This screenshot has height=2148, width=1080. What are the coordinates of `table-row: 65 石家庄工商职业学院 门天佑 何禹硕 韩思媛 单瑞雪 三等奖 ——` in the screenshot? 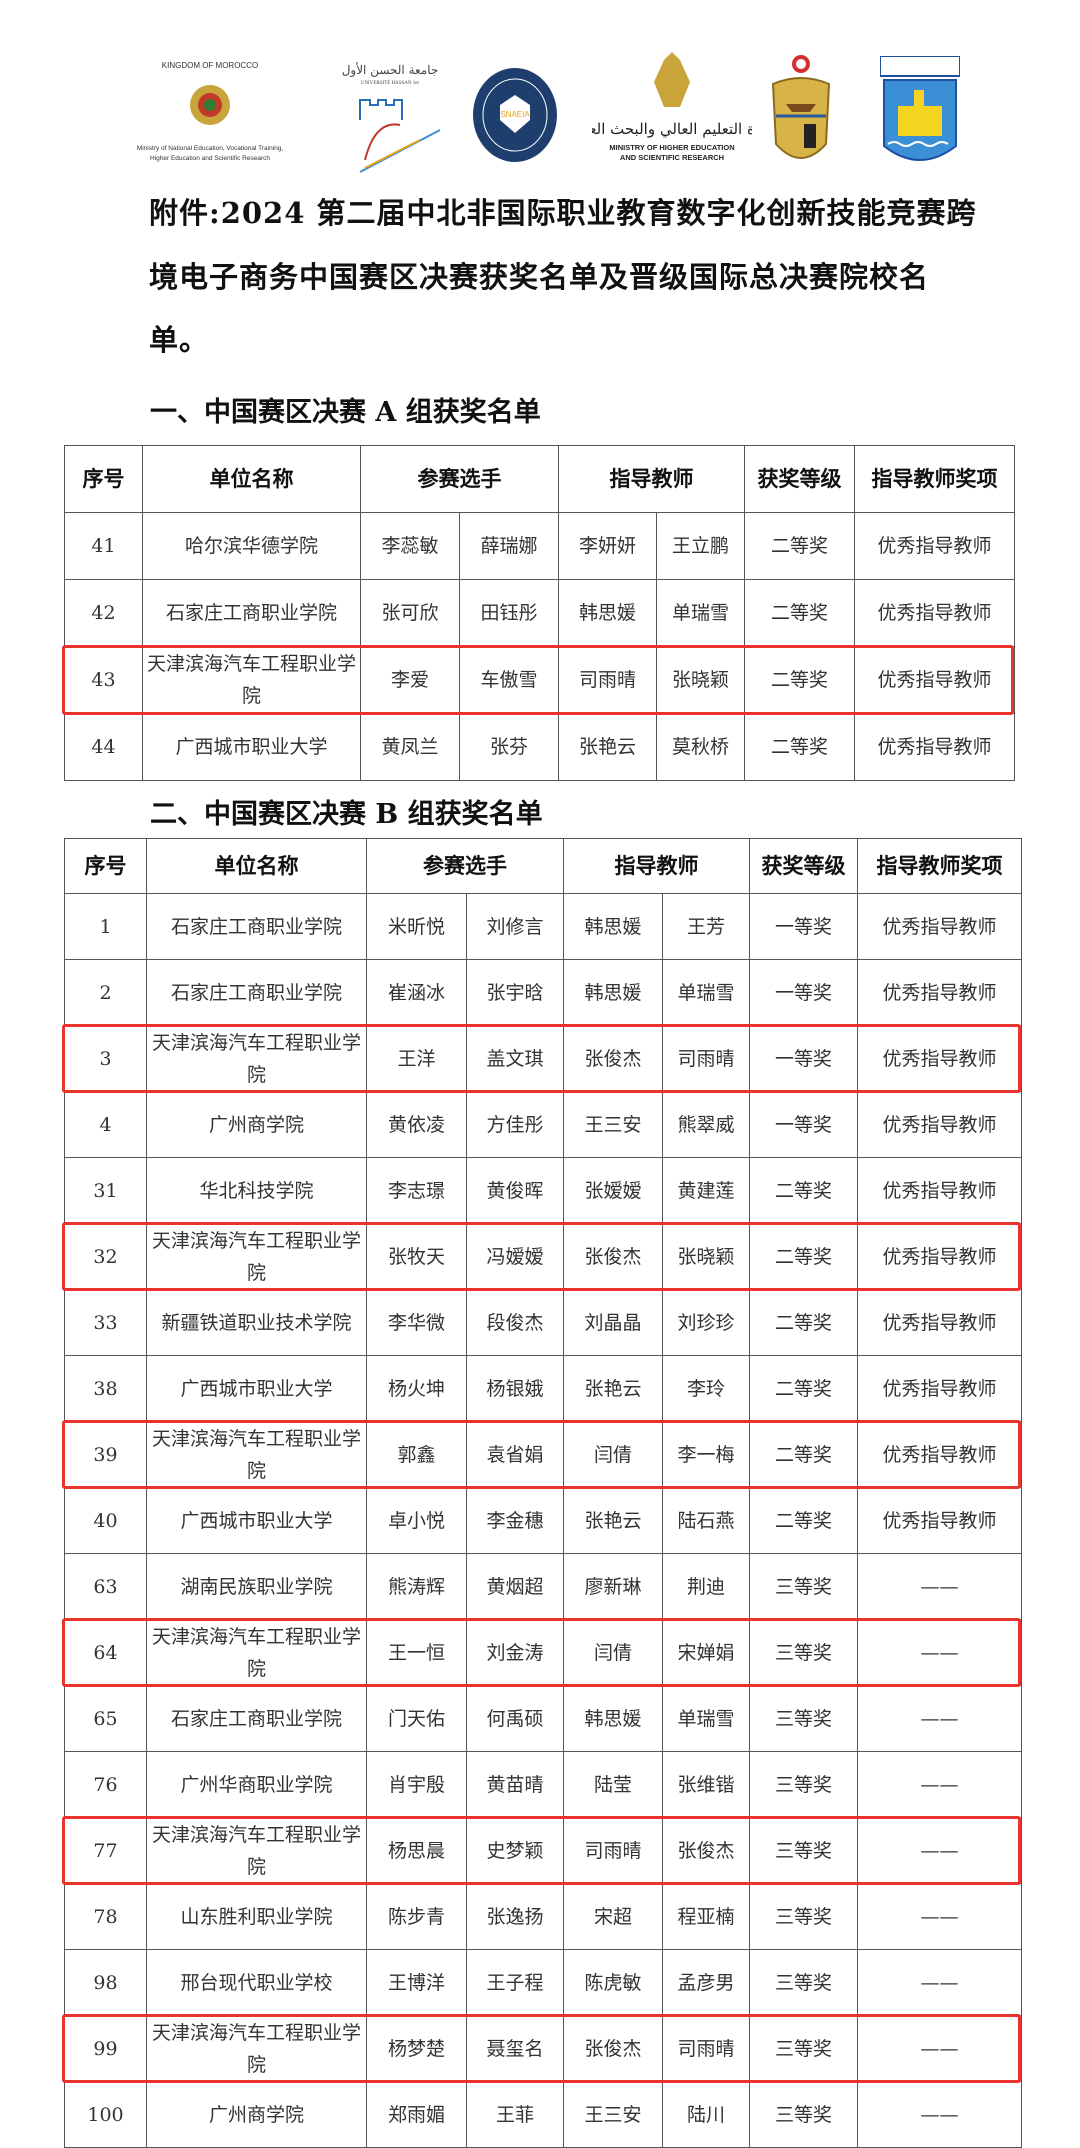 It's located at (543, 1718).